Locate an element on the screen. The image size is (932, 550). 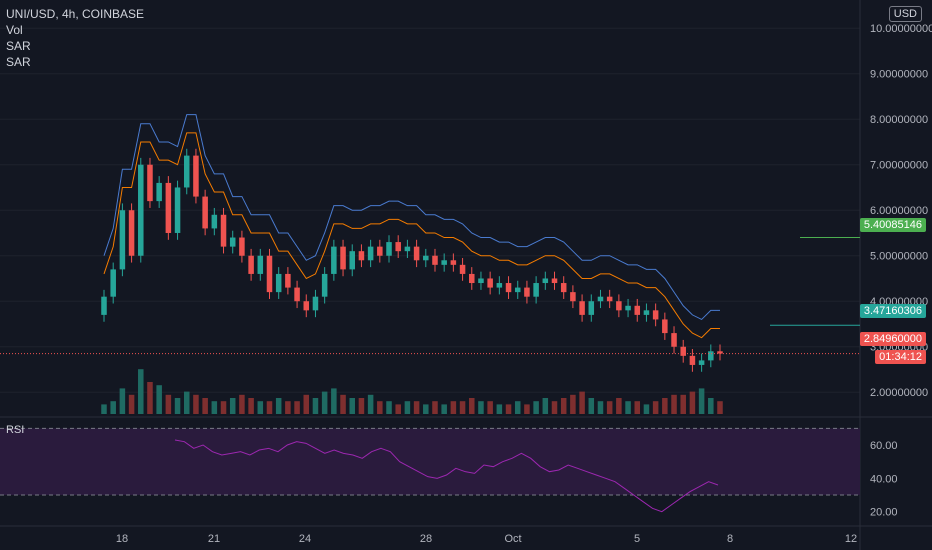
sar-indicator-label-1: SAR is located at coordinates (18, 46).